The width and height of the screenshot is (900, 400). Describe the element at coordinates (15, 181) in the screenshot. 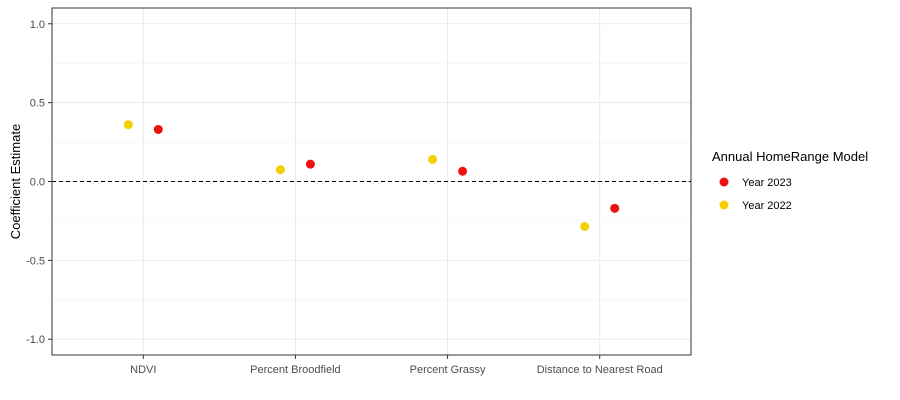

I see `y-axis-title: Coefficient Estimate` at that location.